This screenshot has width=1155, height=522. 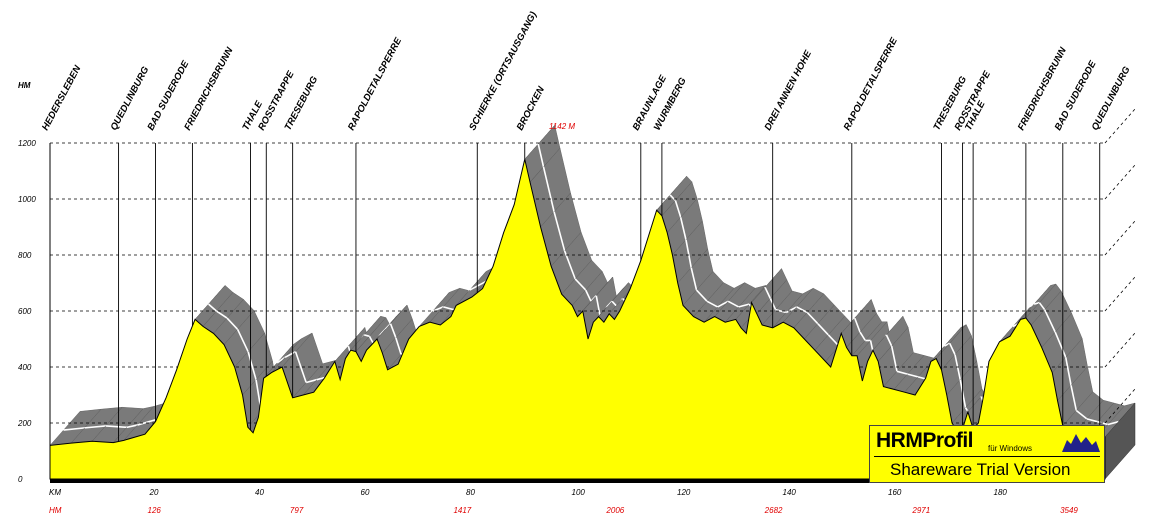 What do you see at coordinates (24, 423) in the screenshot?
I see `y-tick-label-200: 200` at bounding box center [24, 423].